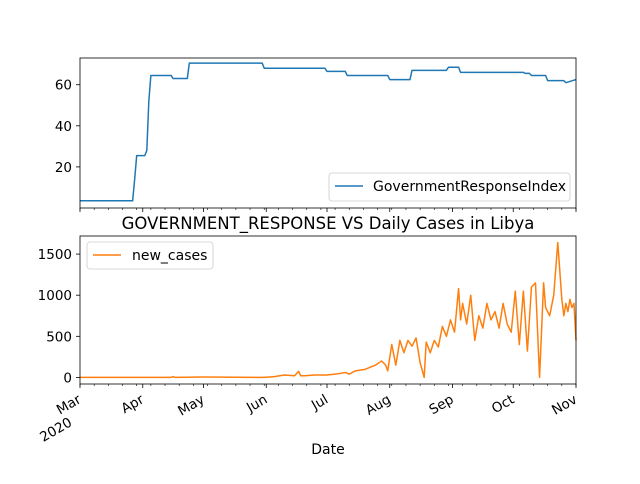 Image resolution: width=640 pixels, height=484 pixels. What do you see at coordinates (63, 168) in the screenshot?
I see `top-y-tick-label: 20` at bounding box center [63, 168].